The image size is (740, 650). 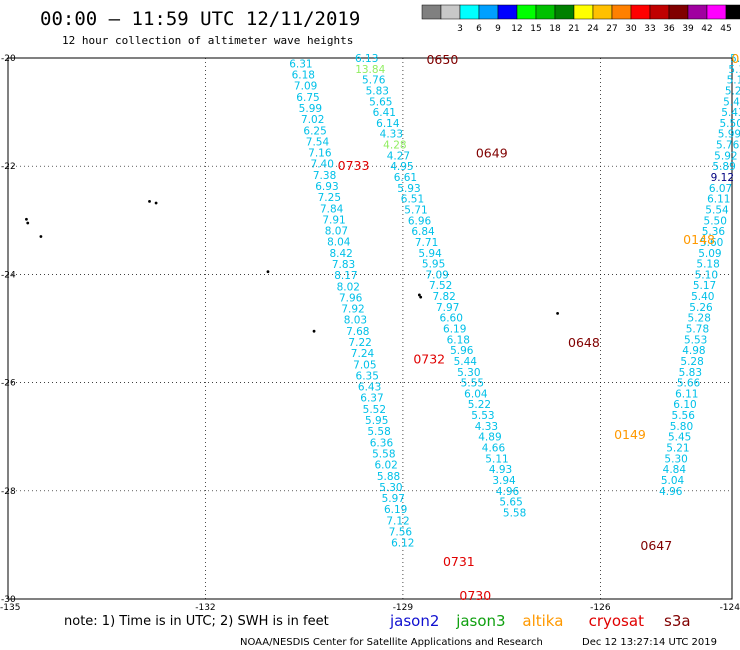 I want to click on wave-height-value: 7.12, so click(x=397, y=521).